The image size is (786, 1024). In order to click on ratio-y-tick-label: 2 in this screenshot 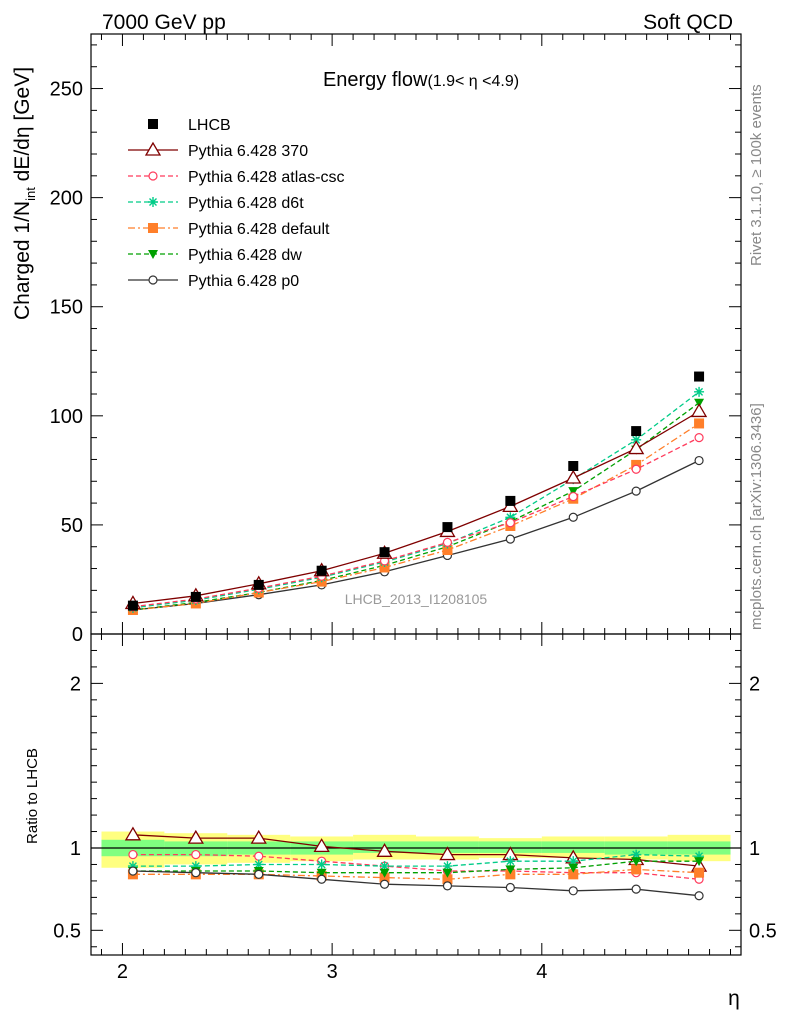, I will do `click(75, 684)`.